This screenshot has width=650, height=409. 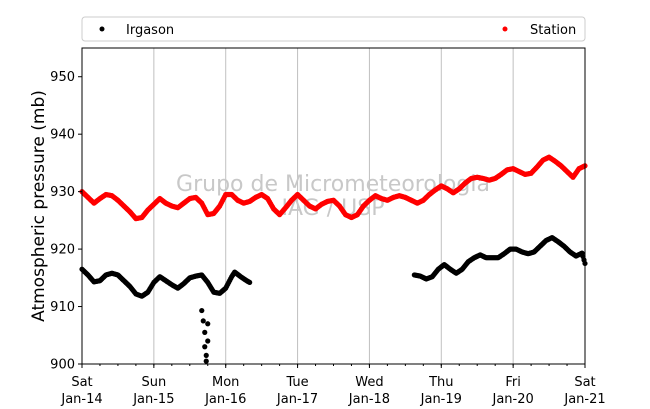 What do you see at coordinates (62, 77) in the screenshot?
I see `y-tick-label: 950` at bounding box center [62, 77].